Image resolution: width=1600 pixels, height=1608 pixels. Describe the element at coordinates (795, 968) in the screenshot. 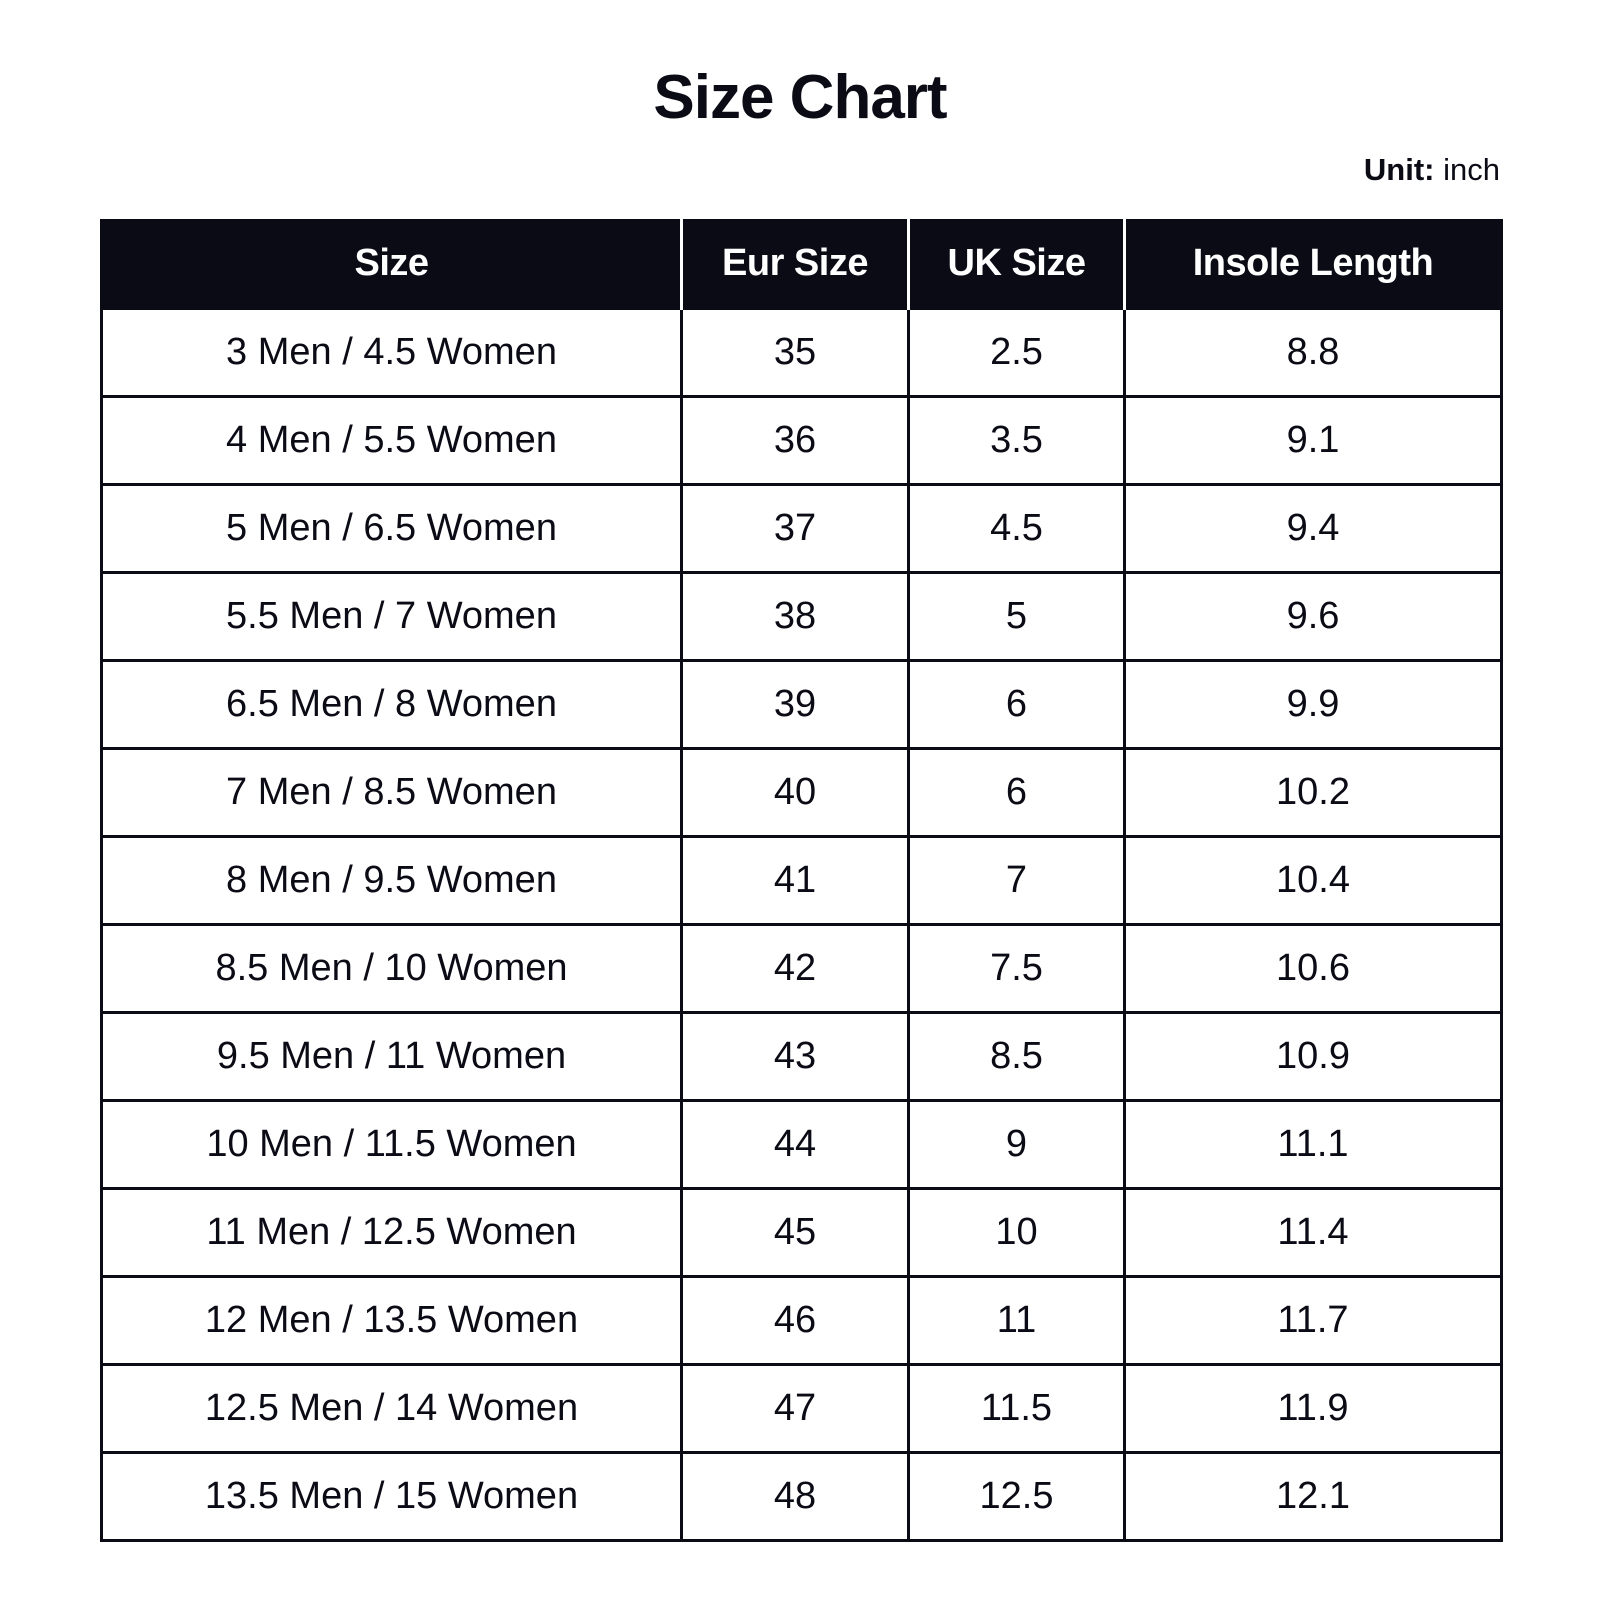

I see `table-cell: 42` at that location.